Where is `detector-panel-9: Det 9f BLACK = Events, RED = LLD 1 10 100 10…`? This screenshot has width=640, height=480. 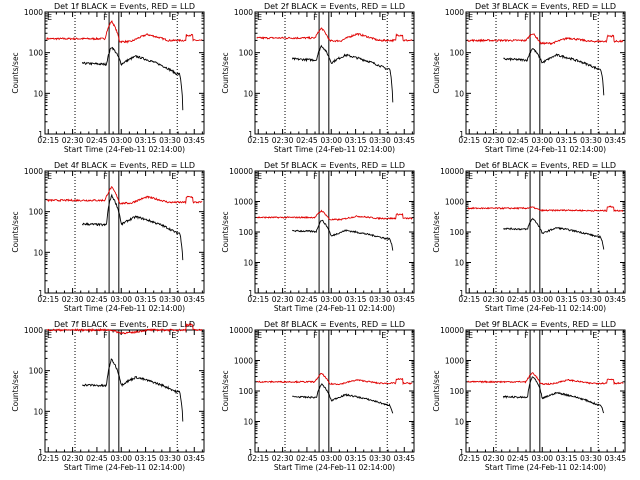 detector-panel-9: Det 9f BLACK = Events, RED = LLD 1 10 100 10… is located at coordinates (529, 396).